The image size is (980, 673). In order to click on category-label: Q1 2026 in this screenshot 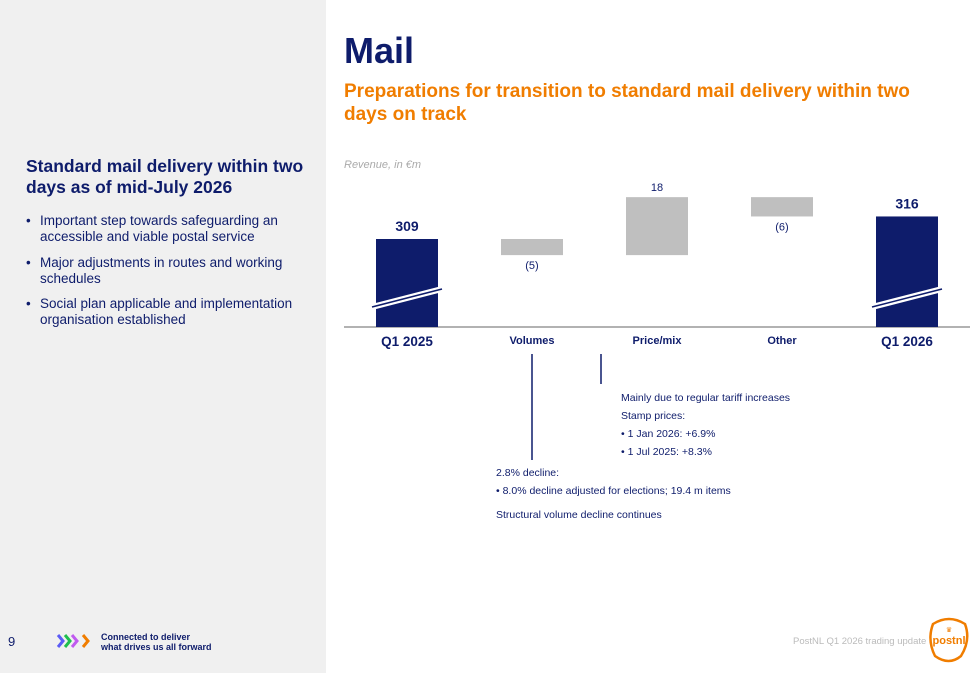, I will do `click(907, 341)`.